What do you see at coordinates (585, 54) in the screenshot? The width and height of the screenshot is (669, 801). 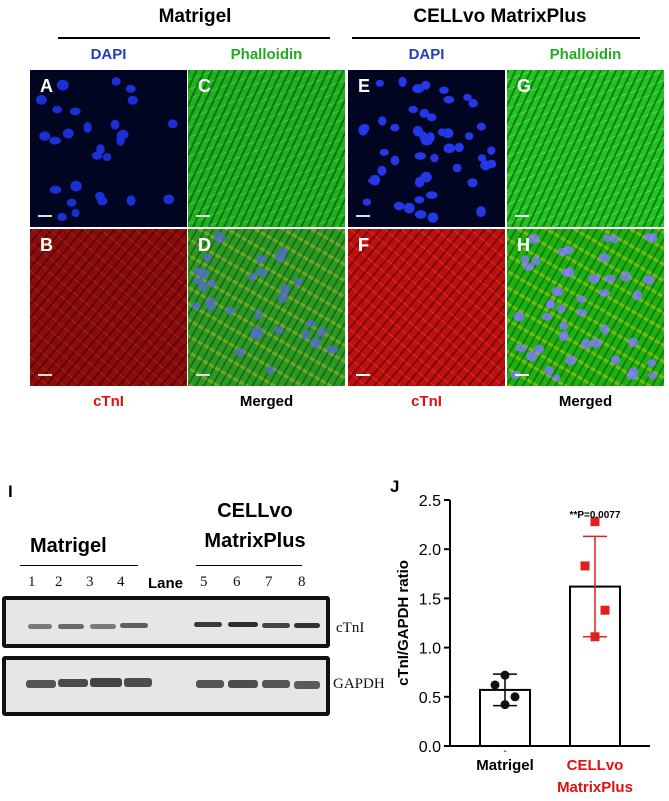 I see `label-phalloidin-right: Phalloidin` at bounding box center [585, 54].